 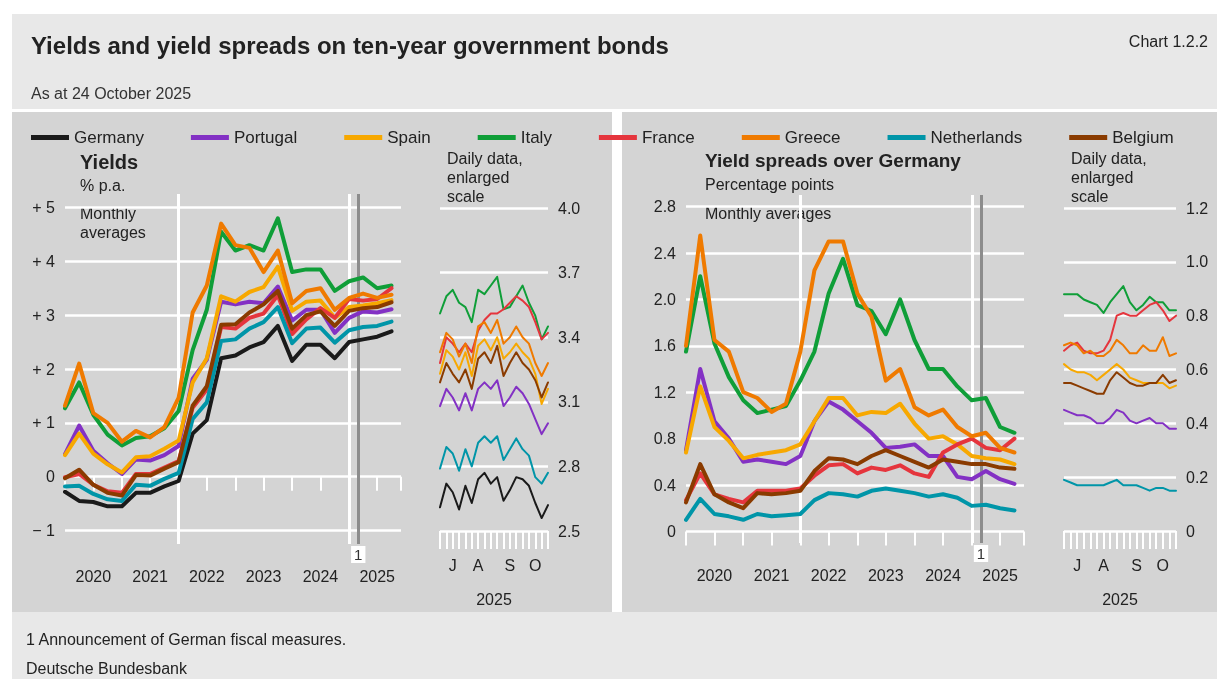 I want to click on legend-label: Greece, so click(x=812, y=137).